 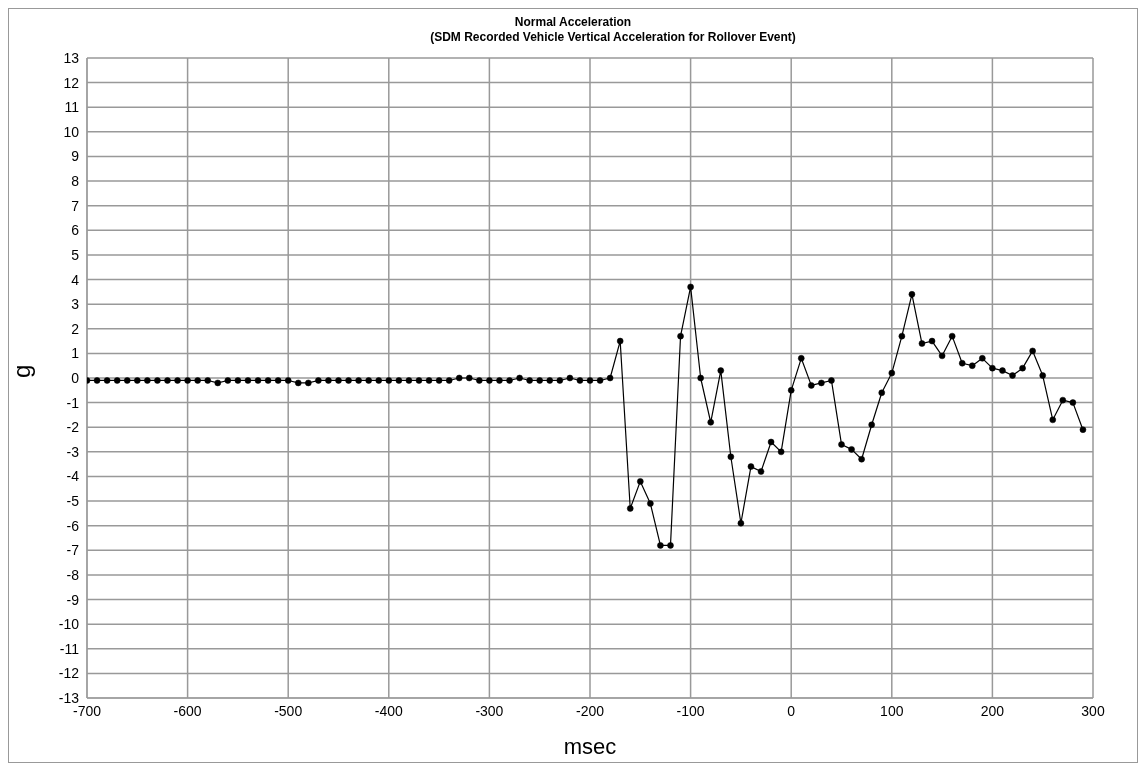 What do you see at coordinates (73, 476) in the screenshot?
I see `y-tick-label: -4` at bounding box center [73, 476].